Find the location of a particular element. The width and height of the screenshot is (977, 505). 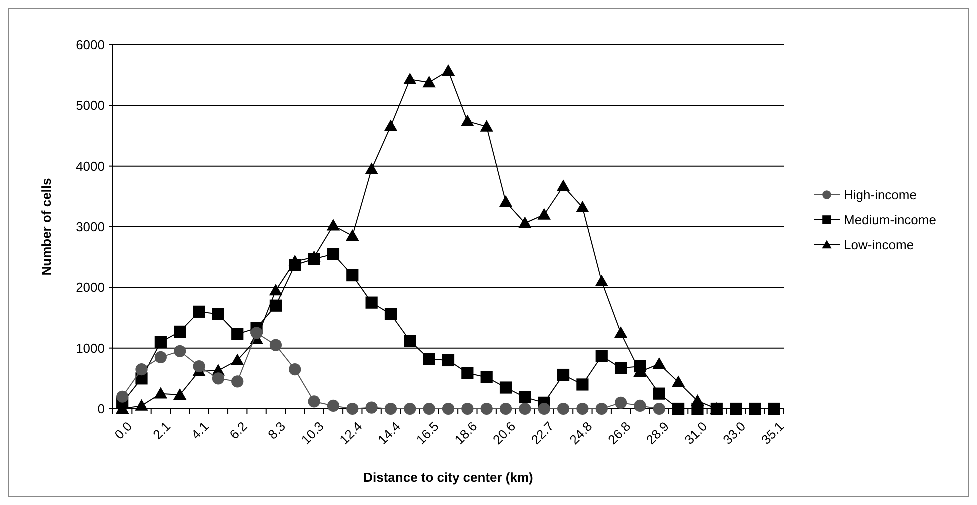

y-tick-label: 2000 is located at coordinates (90, 288).